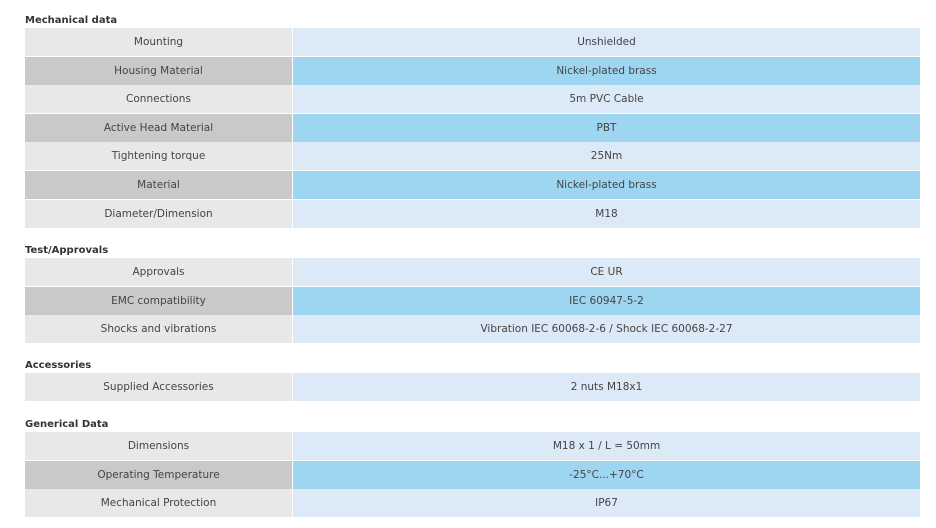 The height and width of the screenshot is (528, 936). What do you see at coordinates (606, 300) in the screenshot?
I see `spec-value: IEC 60947-5-2` at bounding box center [606, 300].